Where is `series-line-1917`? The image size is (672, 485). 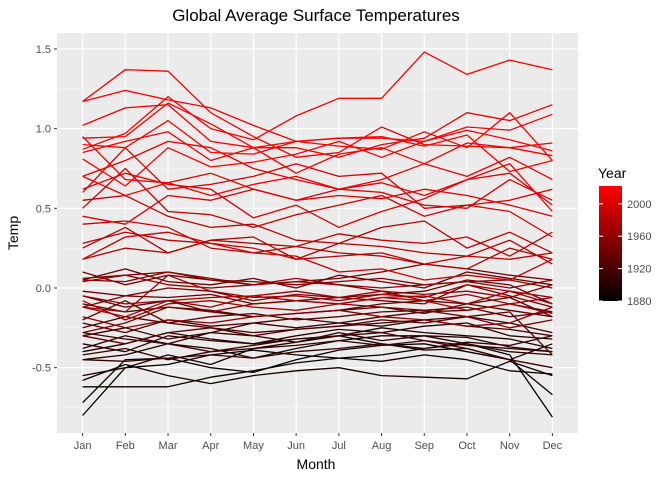
series-line-1917 is located at coordinates (317, 350).